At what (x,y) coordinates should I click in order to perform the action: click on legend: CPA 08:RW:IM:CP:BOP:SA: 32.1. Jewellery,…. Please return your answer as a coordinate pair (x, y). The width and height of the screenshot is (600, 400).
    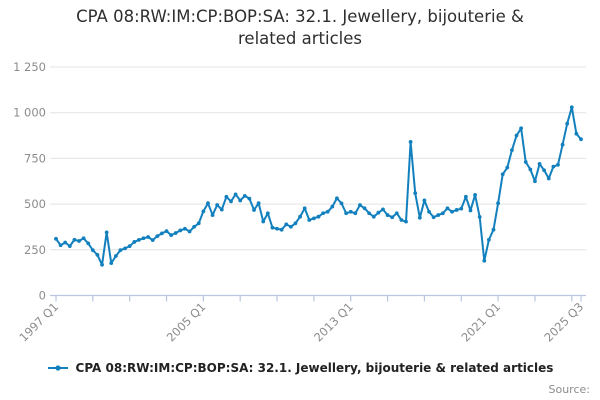
    Looking at the image, I should click on (300, 368).